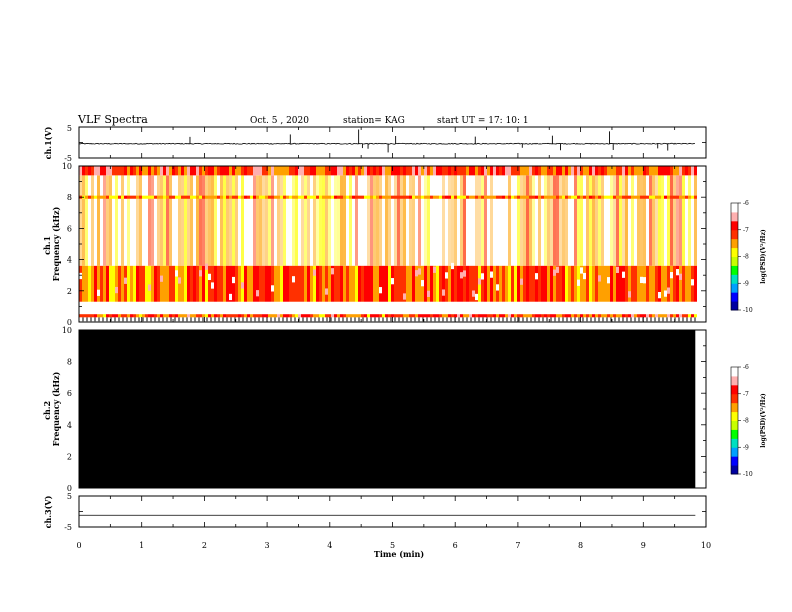 This screenshot has width=792, height=612. What do you see at coordinates (483, 121) in the screenshot?
I see `start-time-label: start UT = 17: 10: 1` at bounding box center [483, 121].